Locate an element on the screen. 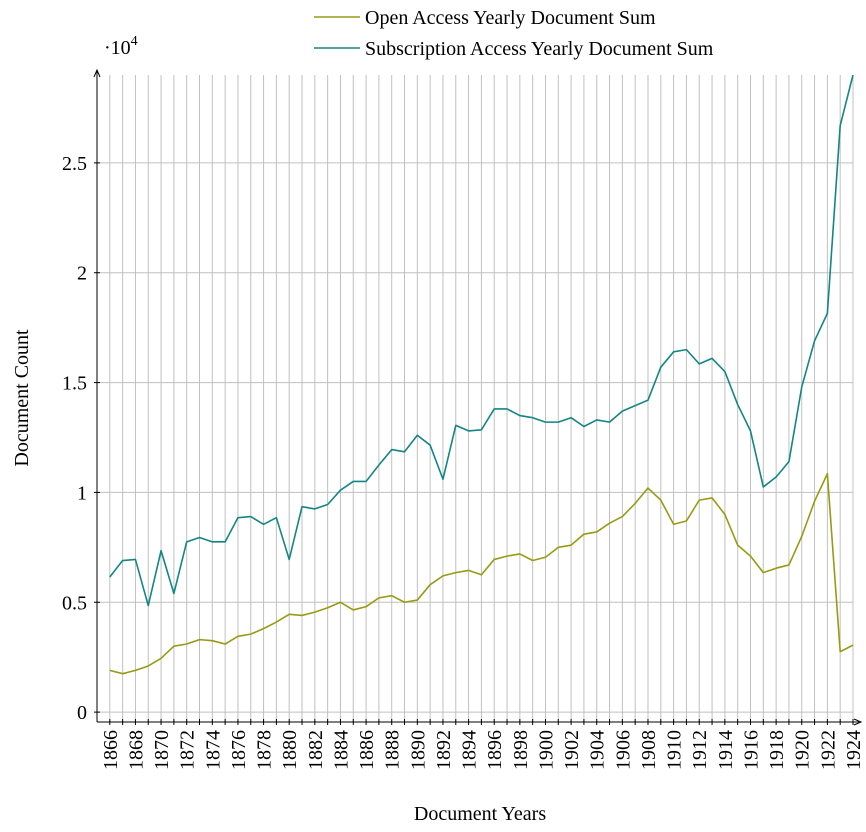 This screenshot has width=866, height=832. x-tick-label: 1918 is located at coordinates (777, 750).